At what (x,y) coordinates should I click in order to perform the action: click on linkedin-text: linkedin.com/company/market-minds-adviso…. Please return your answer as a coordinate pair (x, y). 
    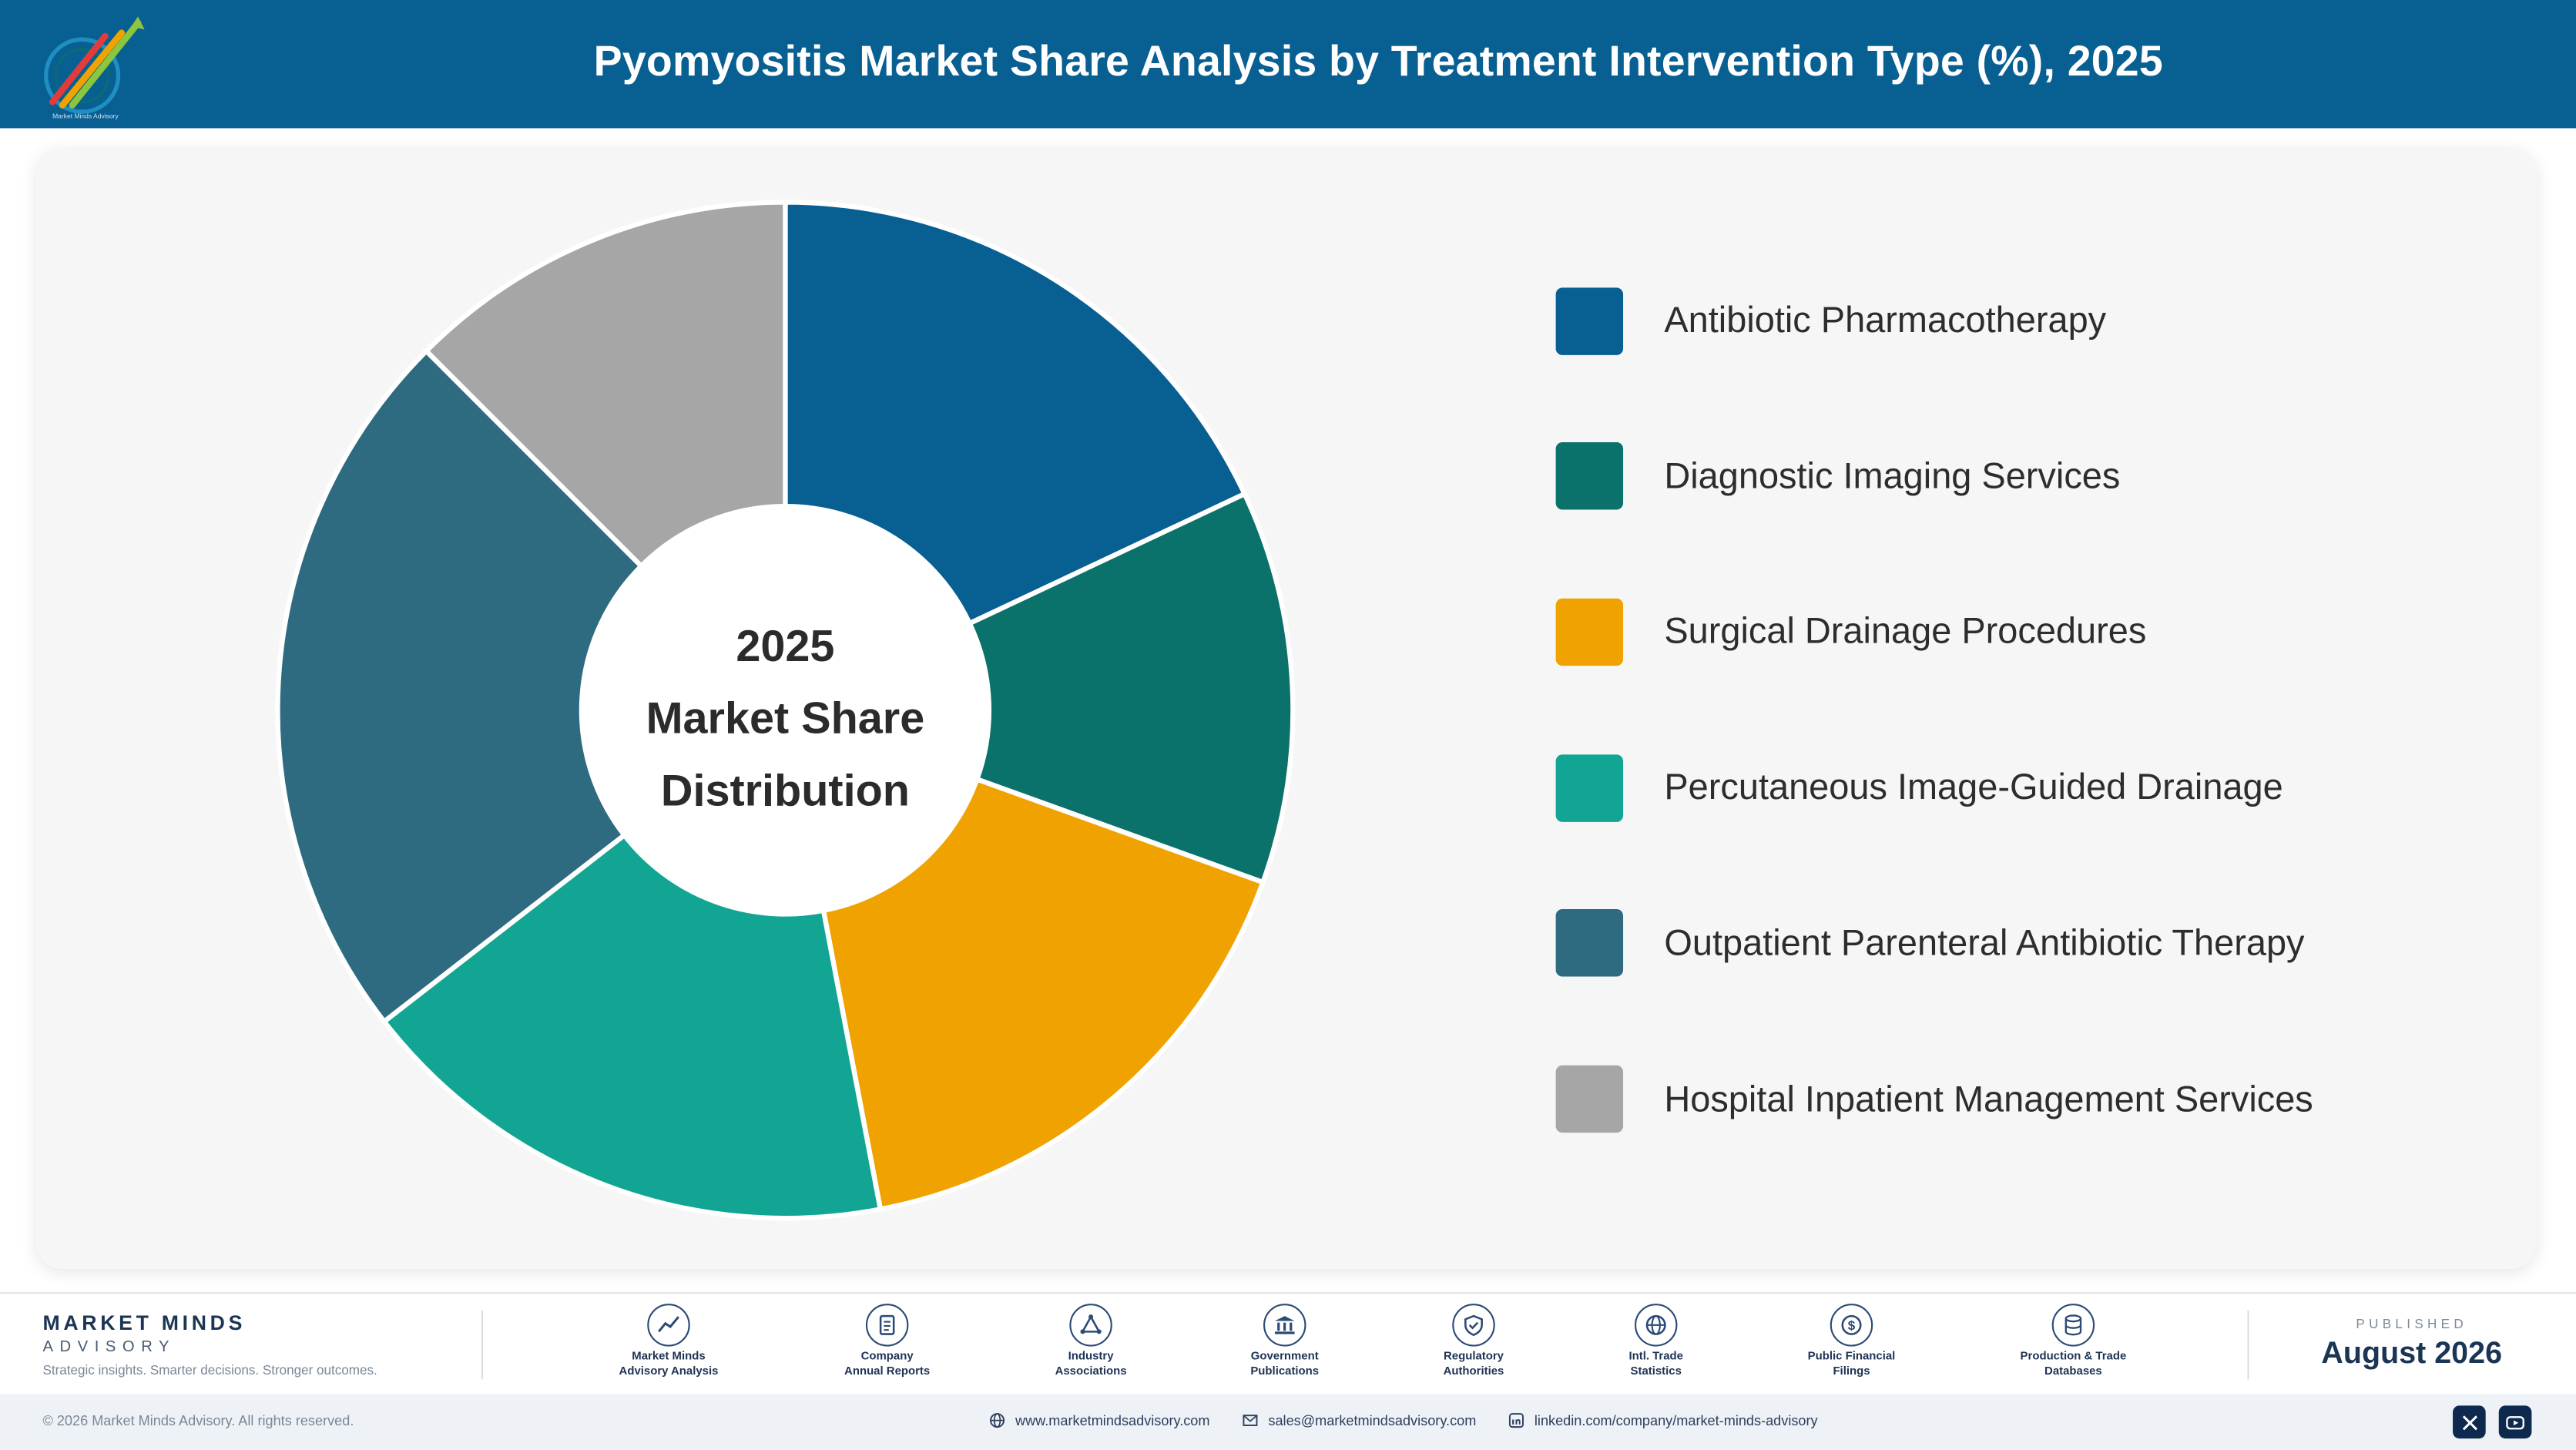
    Looking at the image, I should click on (1676, 1420).